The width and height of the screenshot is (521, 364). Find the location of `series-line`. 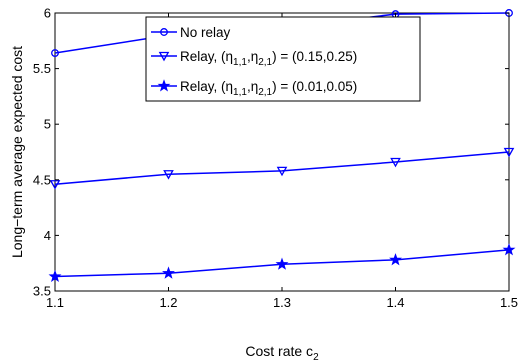

series-line is located at coordinates (282, 168).